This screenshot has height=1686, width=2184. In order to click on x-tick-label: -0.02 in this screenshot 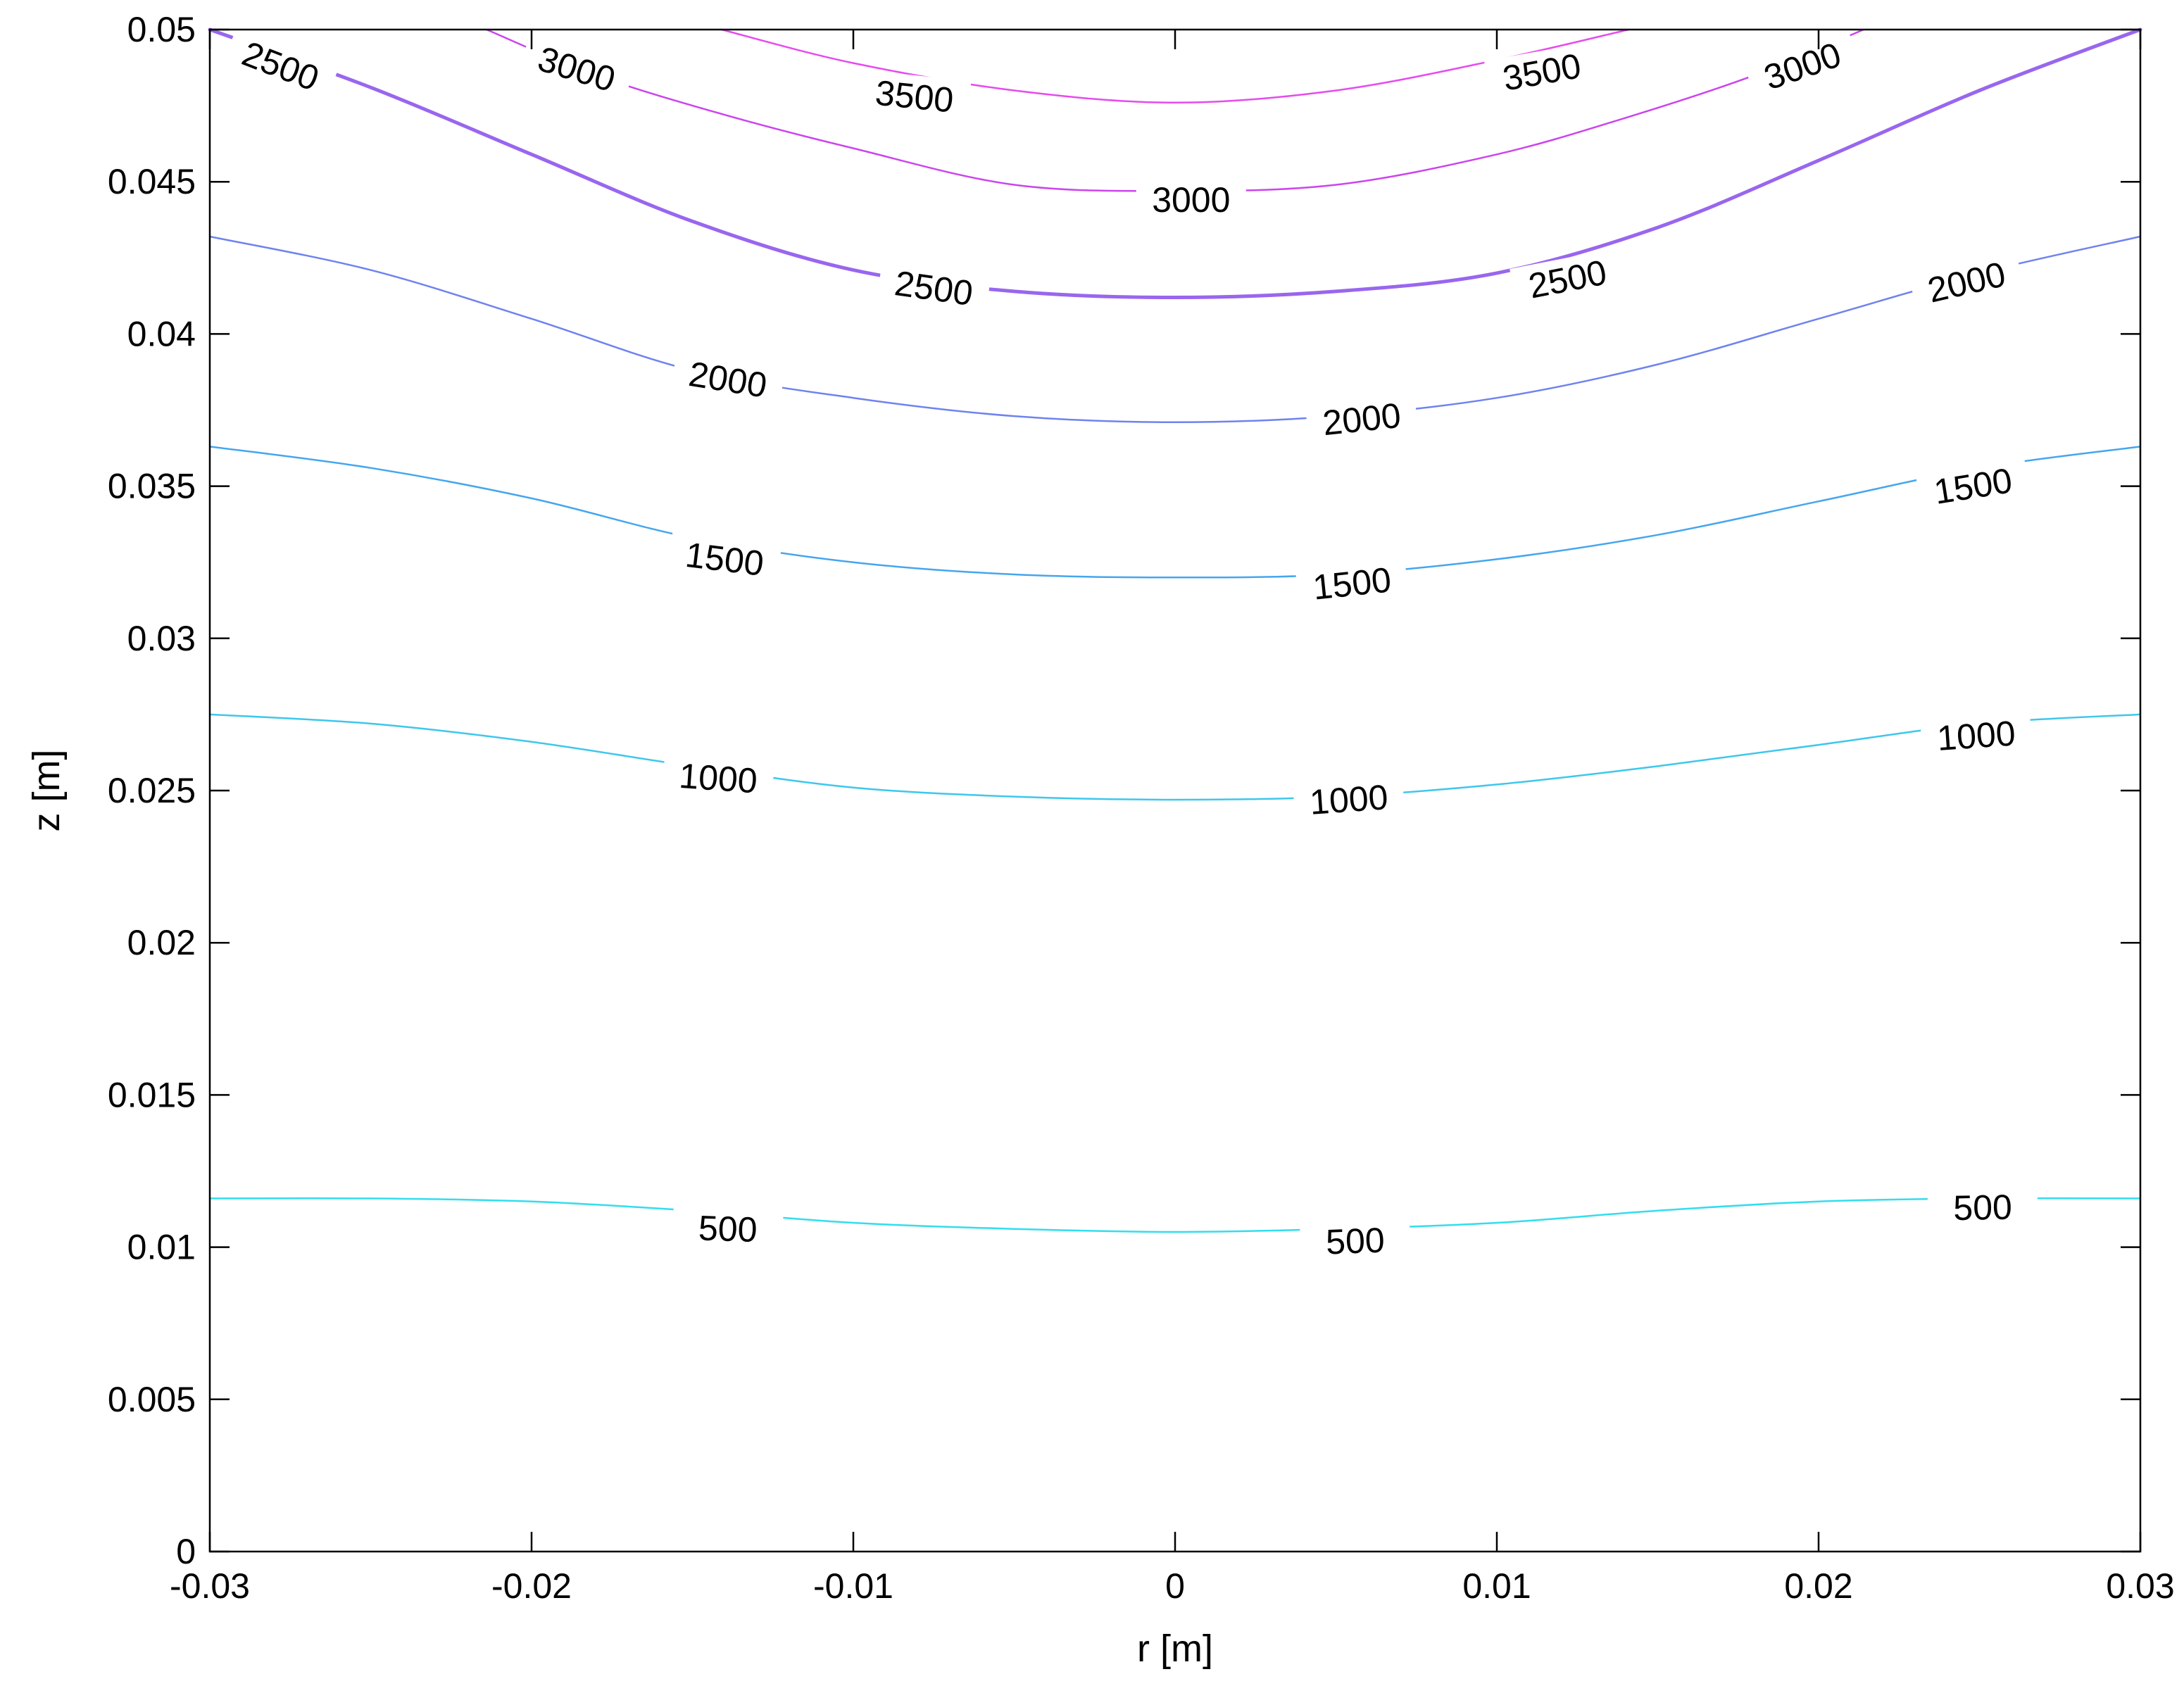, I will do `click(531, 1586)`.